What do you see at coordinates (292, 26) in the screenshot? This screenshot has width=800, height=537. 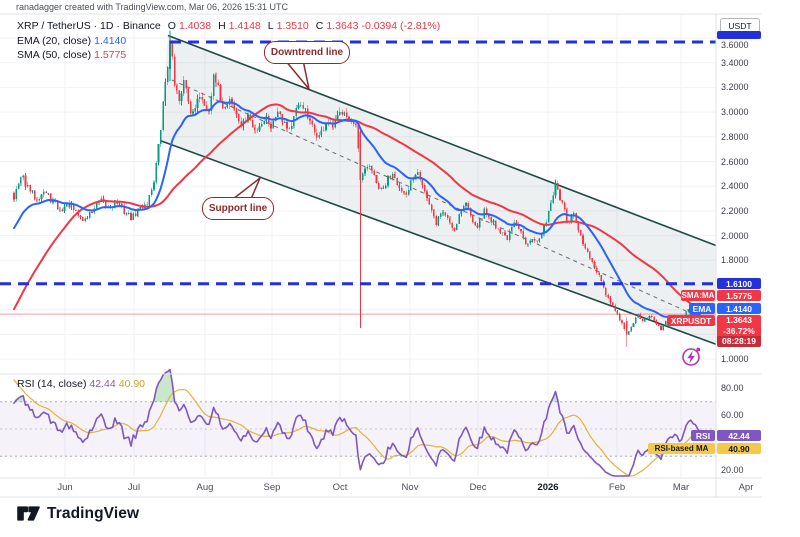 I see `low-value: 1.3510` at bounding box center [292, 26].